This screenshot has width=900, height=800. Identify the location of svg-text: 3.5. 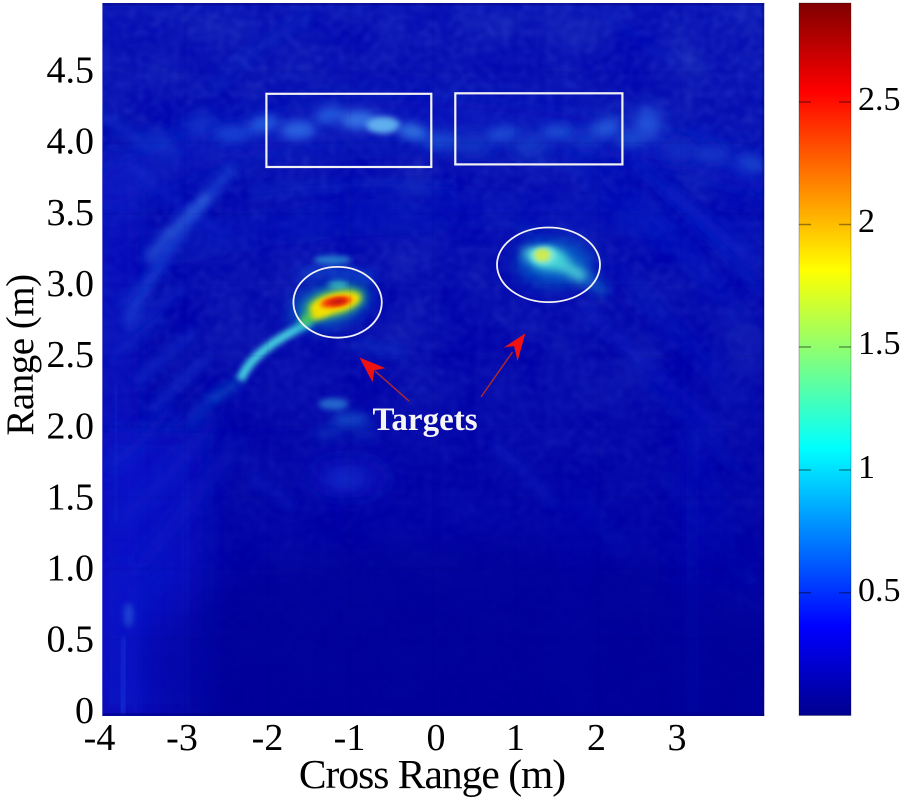
(71, 213).